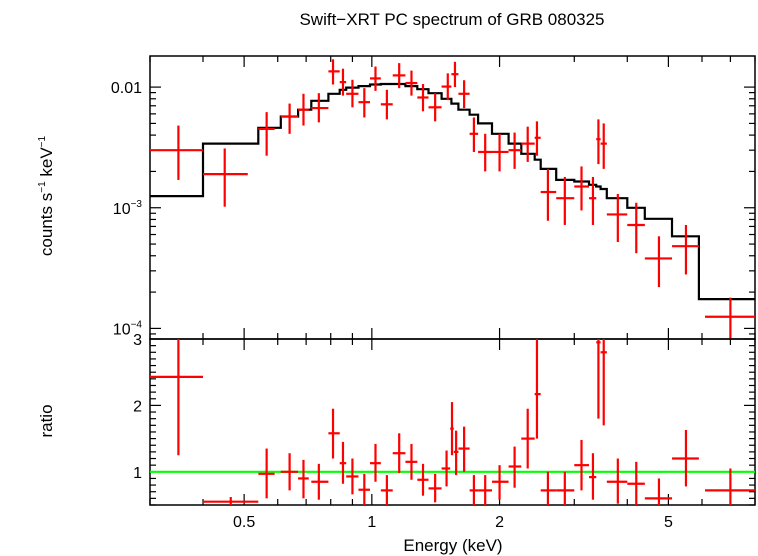 This screenshot has height=556, width=758. Describe the element at coordinates (137, 324) in the screenshot. I see `spectrum-y-tick-exponent: −4` at that location.